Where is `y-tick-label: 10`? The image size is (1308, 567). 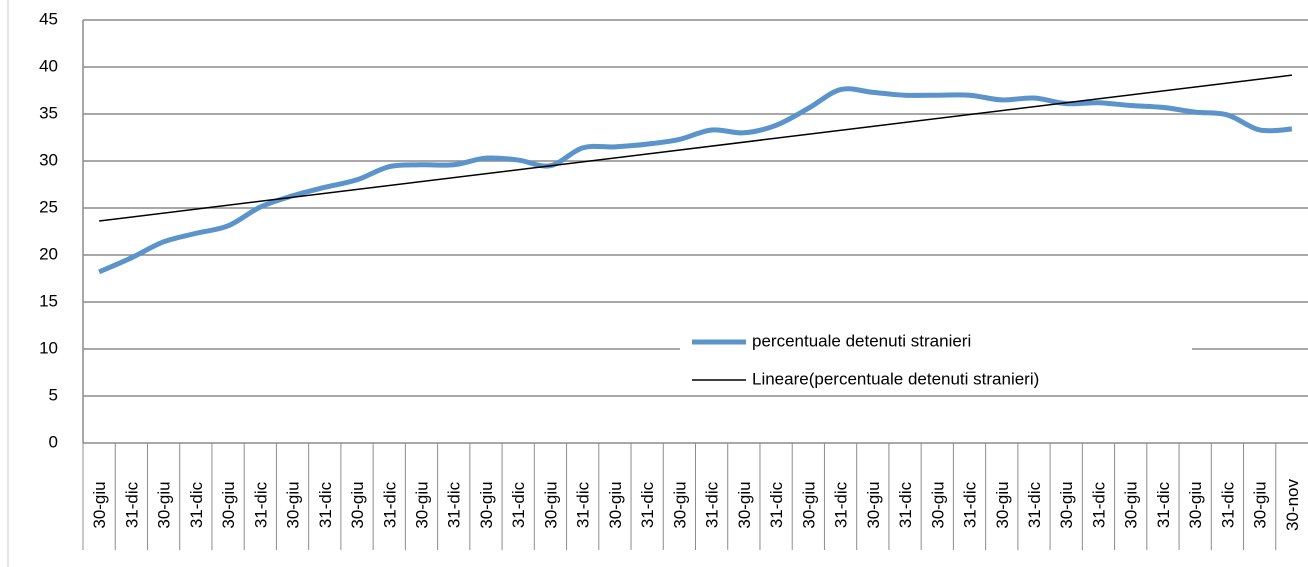
y-tick-label: 10 is located at coordinates (48, 347).